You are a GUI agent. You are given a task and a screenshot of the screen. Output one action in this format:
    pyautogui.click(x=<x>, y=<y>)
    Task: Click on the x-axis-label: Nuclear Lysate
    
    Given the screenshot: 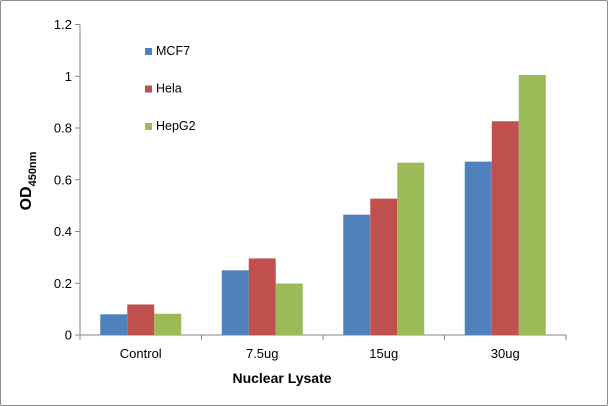 What is the action you would take?
    pyautogui.click(x=281, y=378)
    